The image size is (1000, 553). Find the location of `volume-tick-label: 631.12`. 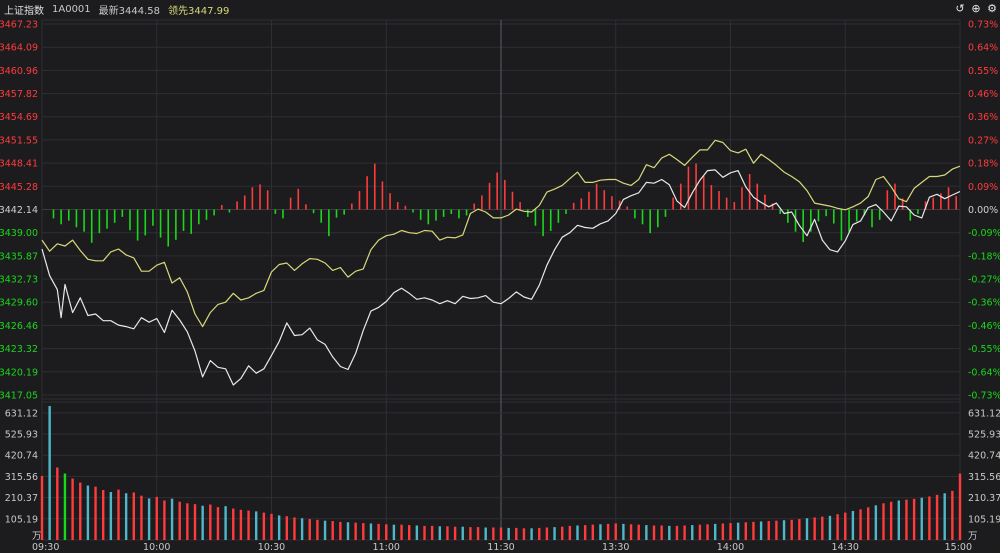

volume-tick-label: 631.12 is located at coordinates (21, 413).